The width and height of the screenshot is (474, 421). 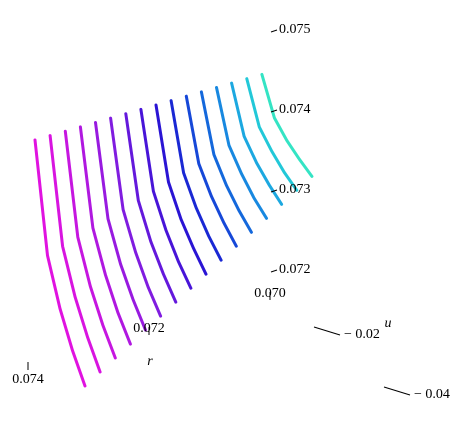 What do you see at coordinates (295, 269) in the screenshot?
I see `z-tick-label: 0.072` at bounding box center [295, 269].